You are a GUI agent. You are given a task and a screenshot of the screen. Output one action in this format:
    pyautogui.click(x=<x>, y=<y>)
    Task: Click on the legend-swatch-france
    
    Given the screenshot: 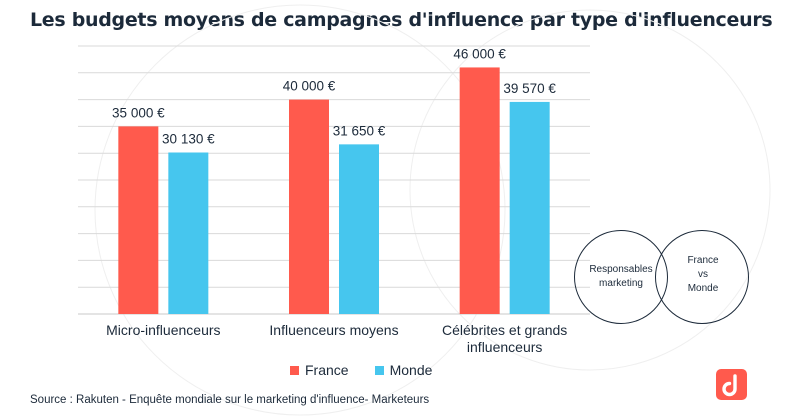 What is the action you would take?
    pyautogui.click(x=294, y=370)
    